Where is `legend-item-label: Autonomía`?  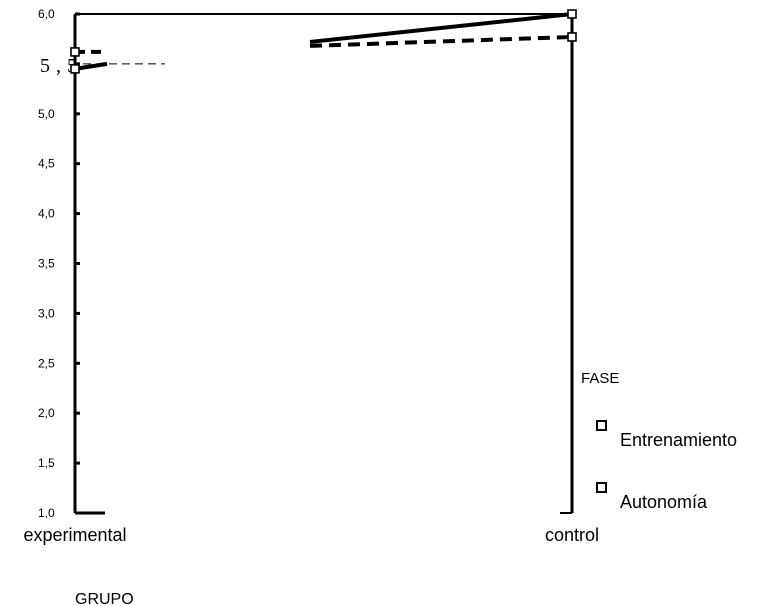
legend-item-label: Autonomía is located at coordinates (664, 502).